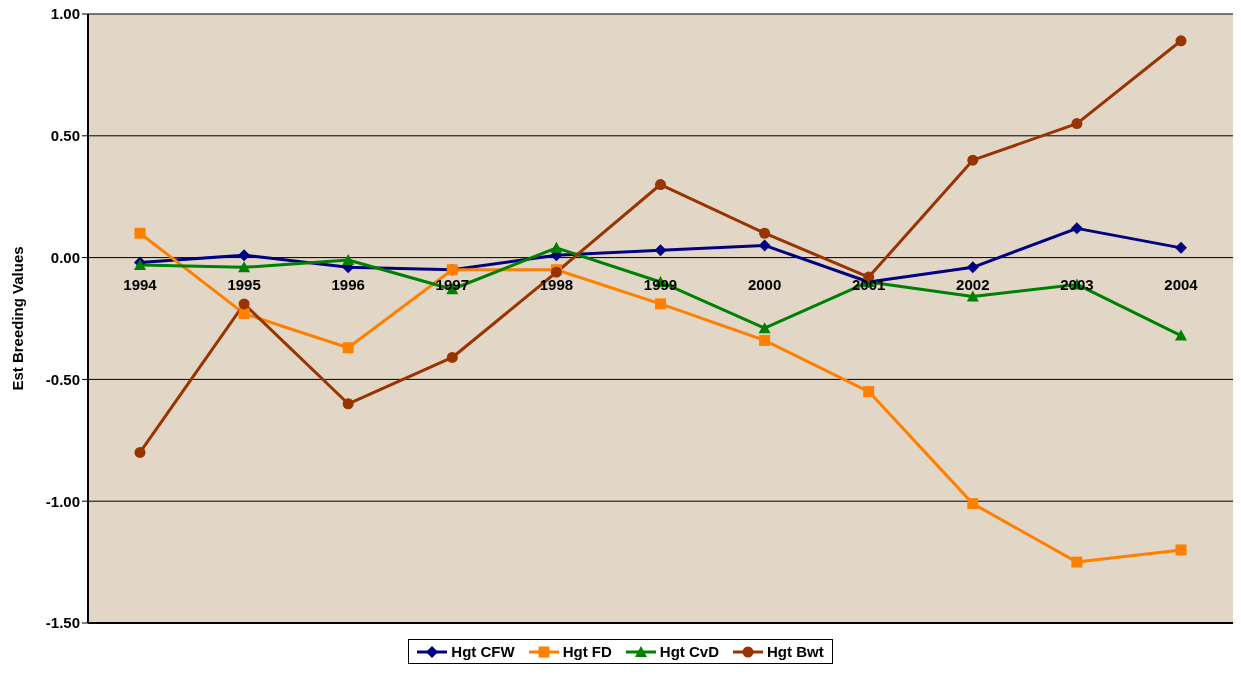 This screenshot has width=1241, height=679. Describe the element at coordinates (869, 284) in the screenshot. I see `x-tick-label: 2001` at that location.